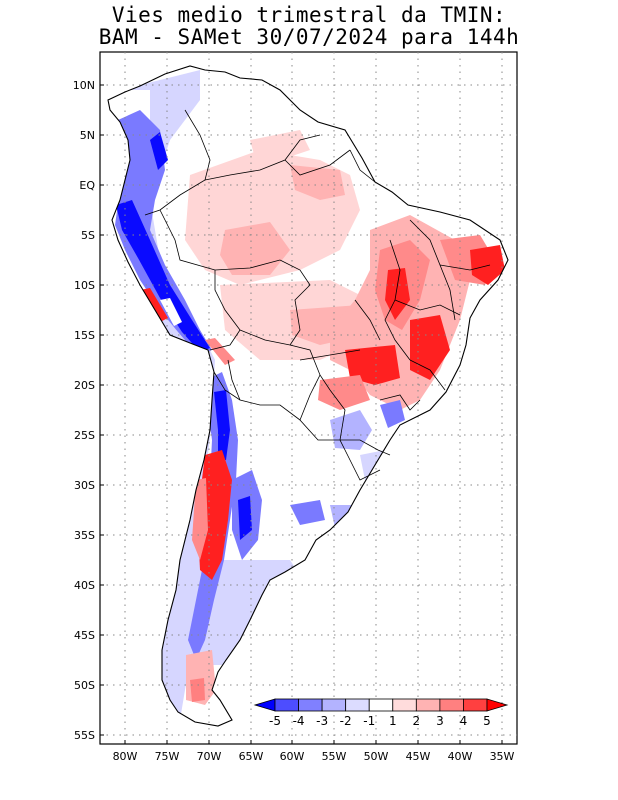 This screenshot has height=800, width=618. I want to click on lat-tick-45S: 45S, so click(84, 635).